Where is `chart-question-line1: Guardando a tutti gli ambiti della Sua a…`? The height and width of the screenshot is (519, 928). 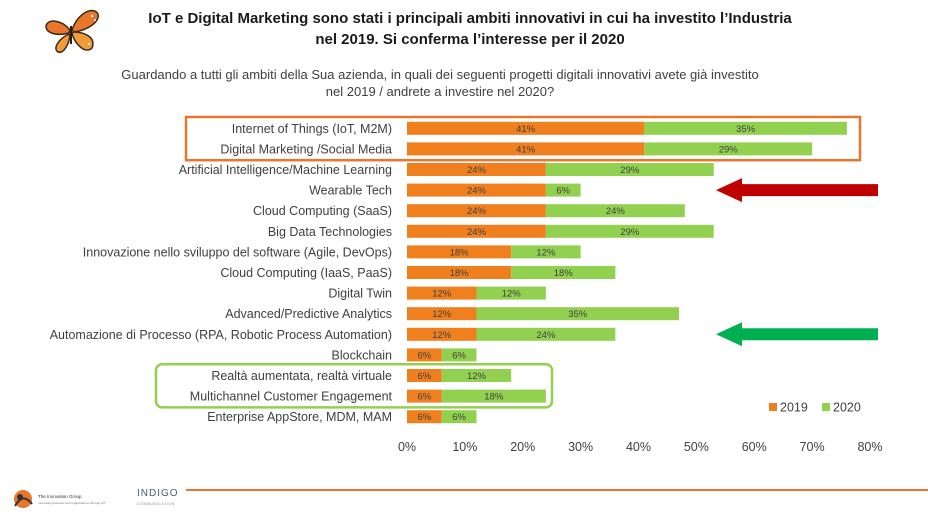
chart-question-line1: Guardando a tutti gli ambiti della Sua a… is located at coordinates (440, 74).